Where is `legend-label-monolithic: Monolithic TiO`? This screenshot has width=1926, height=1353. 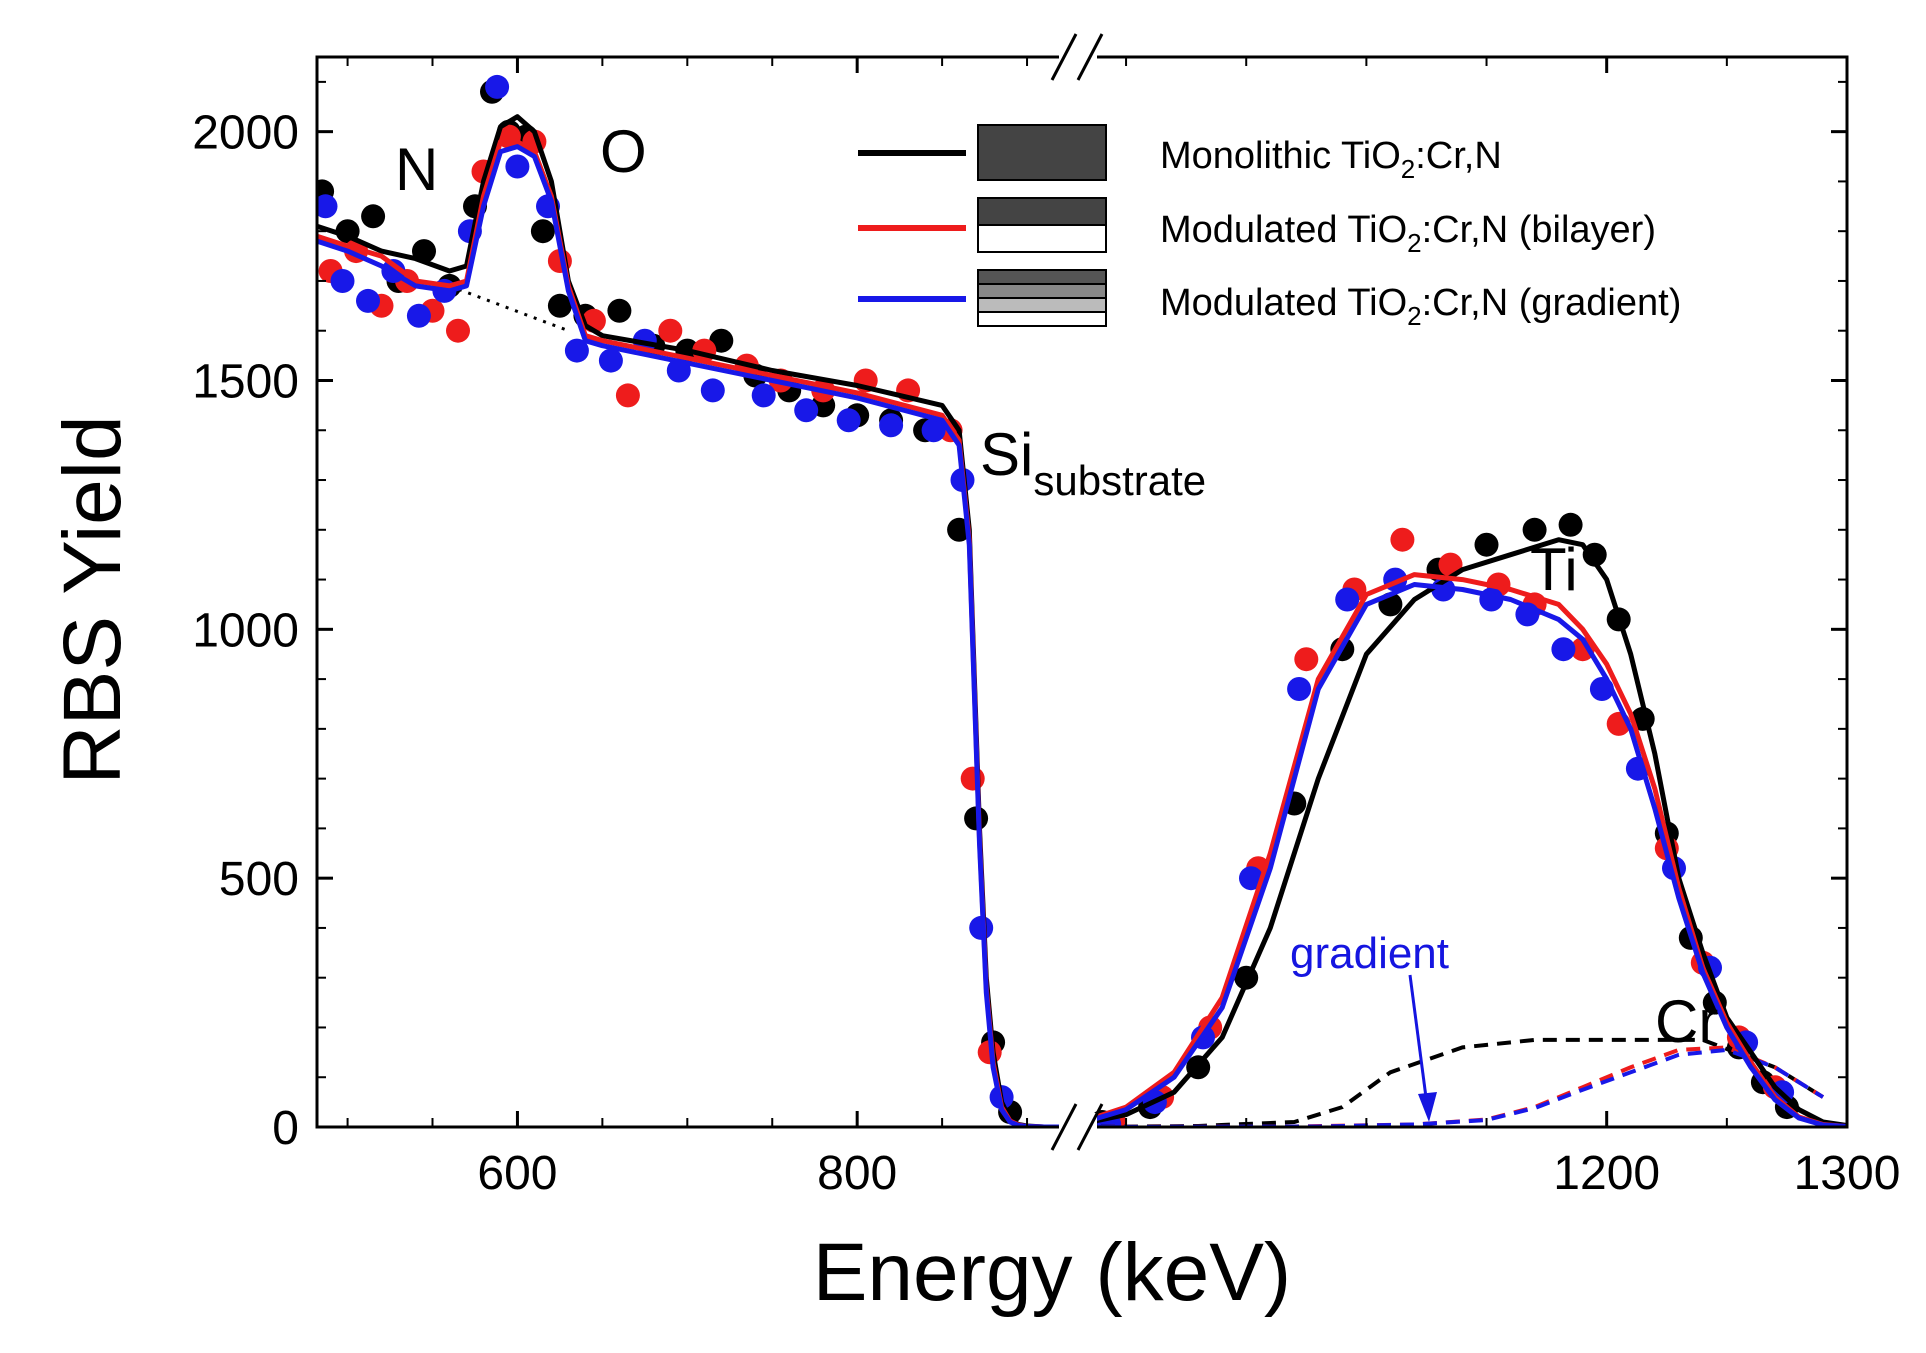
legend-label-monolithic: Monolithic TiO is located at coordinates (1280, 156).